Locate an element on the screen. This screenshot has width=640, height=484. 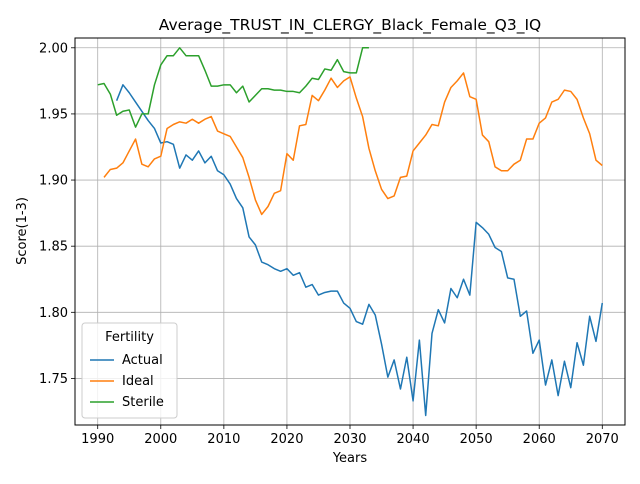
legend-label-actual: Actual is located at coordinates (142, 360).